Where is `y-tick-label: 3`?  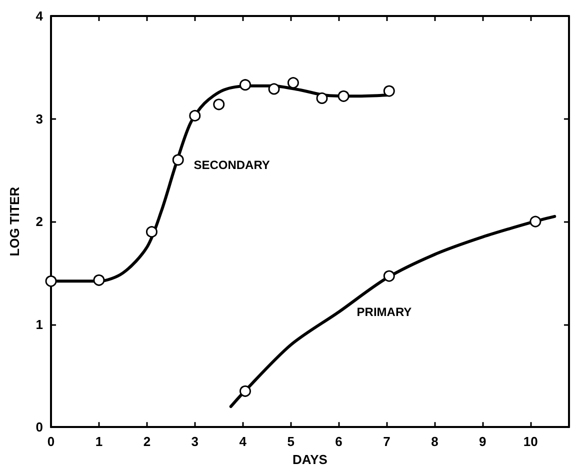 y-tick-label: 3 is located at coordinates (39, 118).